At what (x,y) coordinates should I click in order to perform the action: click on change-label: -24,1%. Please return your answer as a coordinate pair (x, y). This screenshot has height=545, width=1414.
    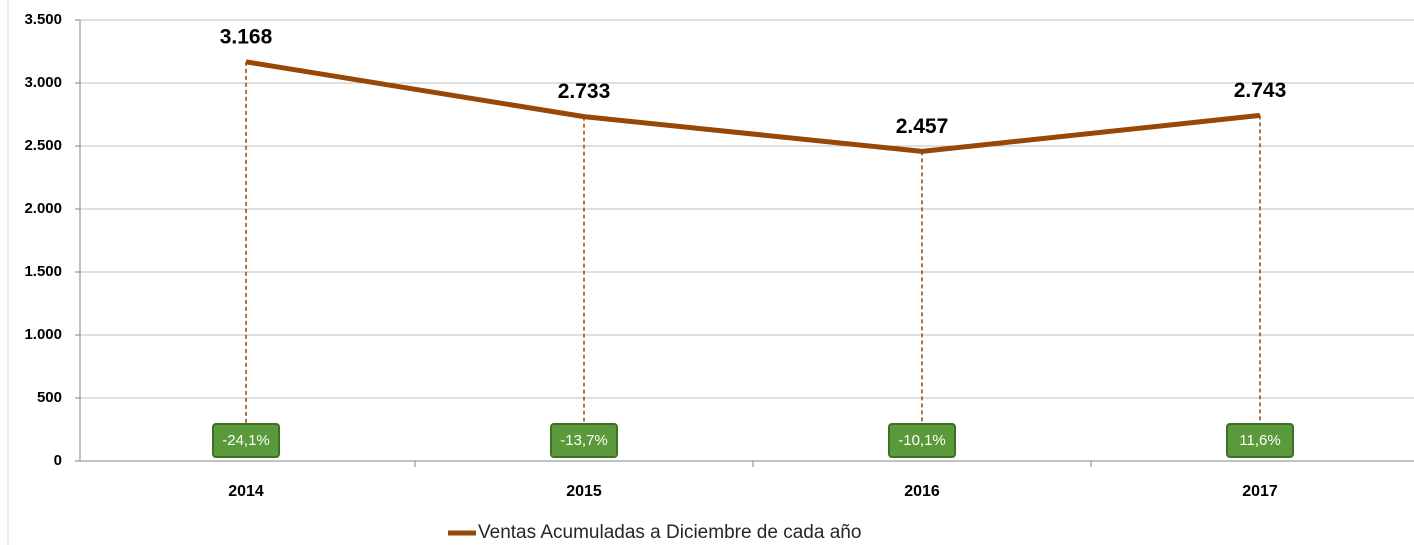
    Looking at the image, I should click on (246, 440).